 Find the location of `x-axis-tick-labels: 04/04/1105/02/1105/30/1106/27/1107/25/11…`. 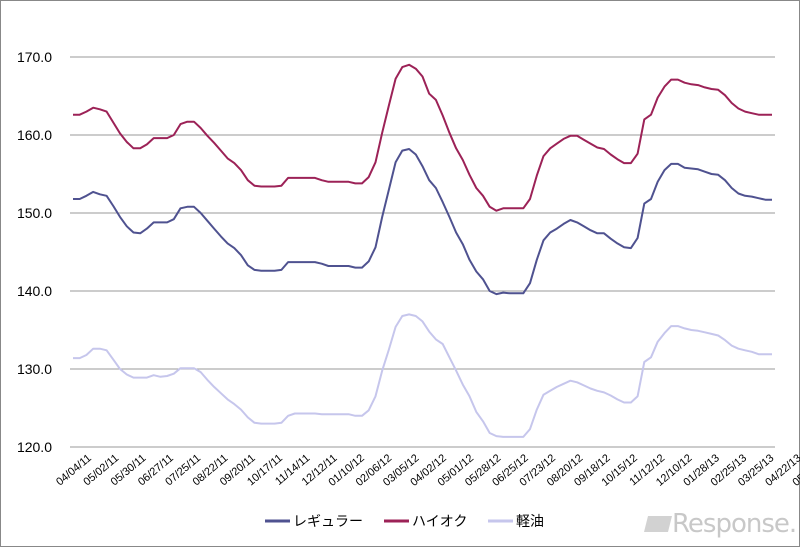

x-axis-tick-labels: 04/04/1105/02/1105/30/1106/27/1107/25/11… is located at coordinates (427, 470).